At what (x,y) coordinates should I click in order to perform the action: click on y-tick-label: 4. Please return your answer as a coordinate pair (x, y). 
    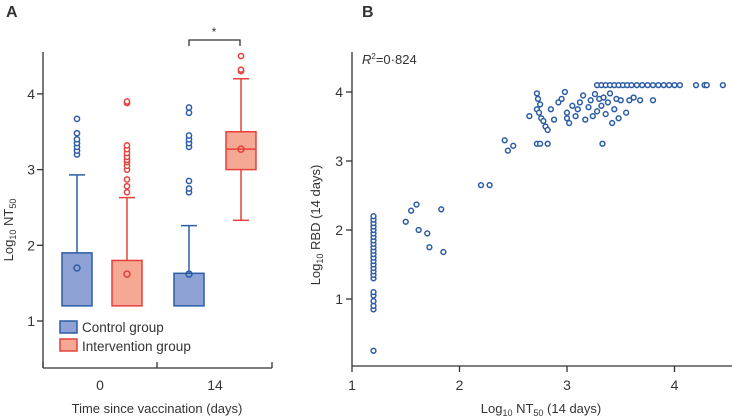
    Looking at the image, I should click on (339, 92).